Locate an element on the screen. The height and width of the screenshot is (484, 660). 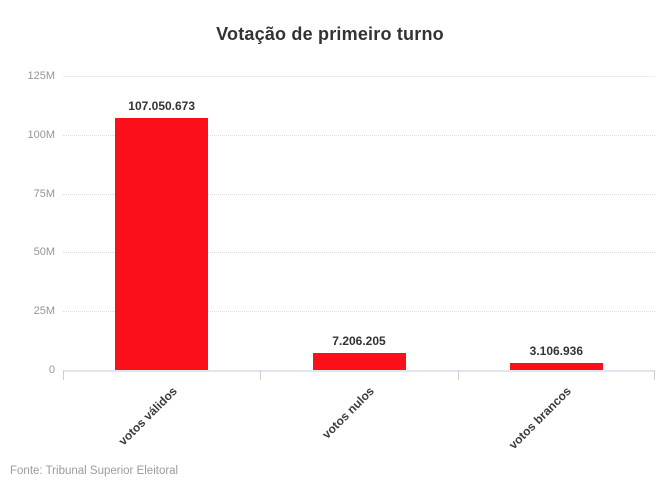
bar-votos-v-lidos is located at coordinates (162, 244).